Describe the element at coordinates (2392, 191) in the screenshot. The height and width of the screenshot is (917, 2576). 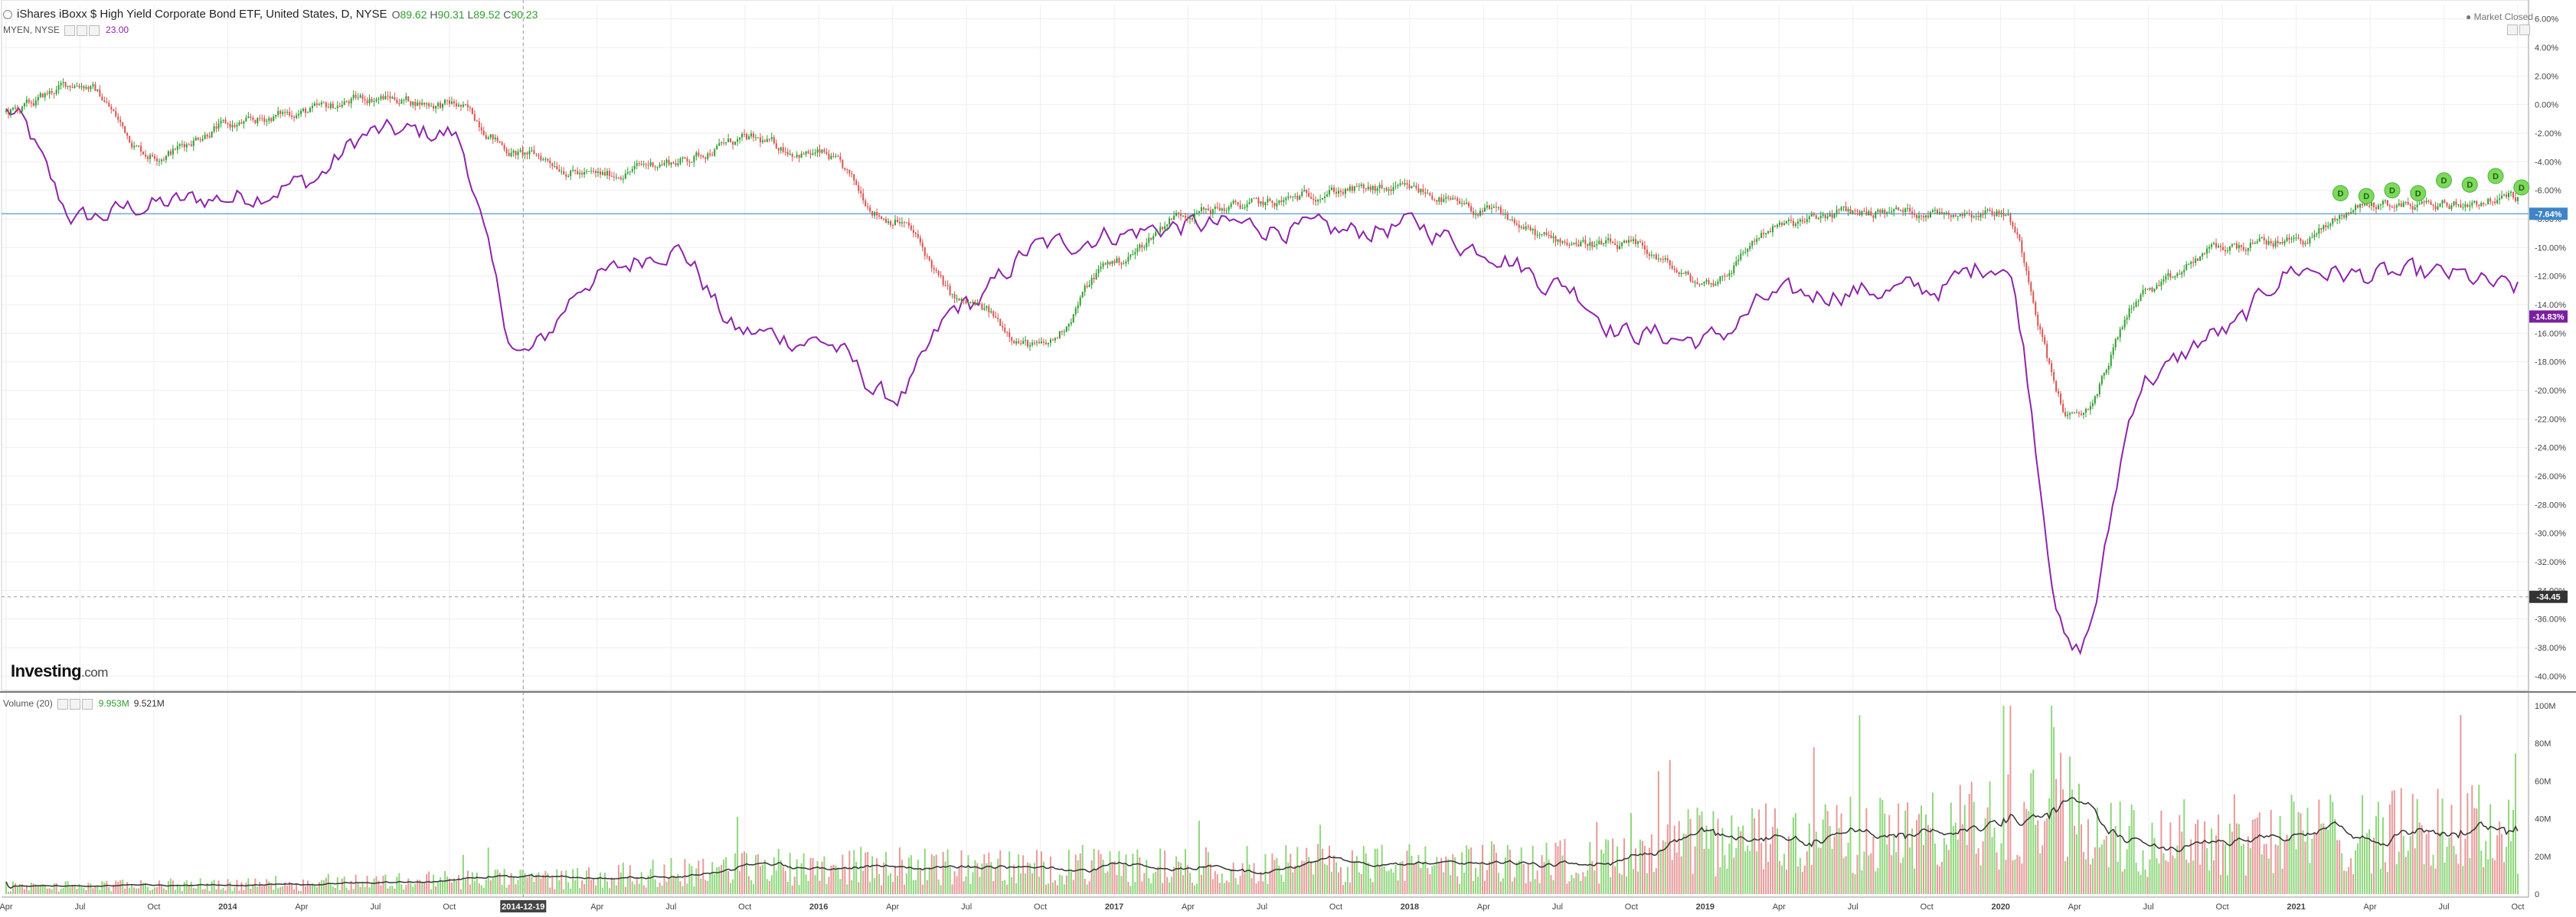
I see `dividend-marker-label: D` at that location.